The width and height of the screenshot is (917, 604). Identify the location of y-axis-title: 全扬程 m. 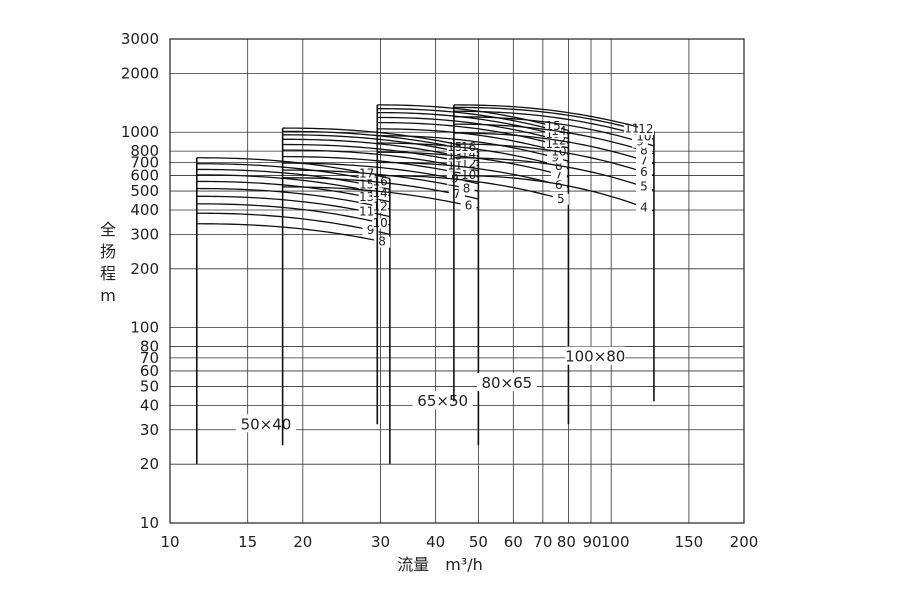
(108, 262).